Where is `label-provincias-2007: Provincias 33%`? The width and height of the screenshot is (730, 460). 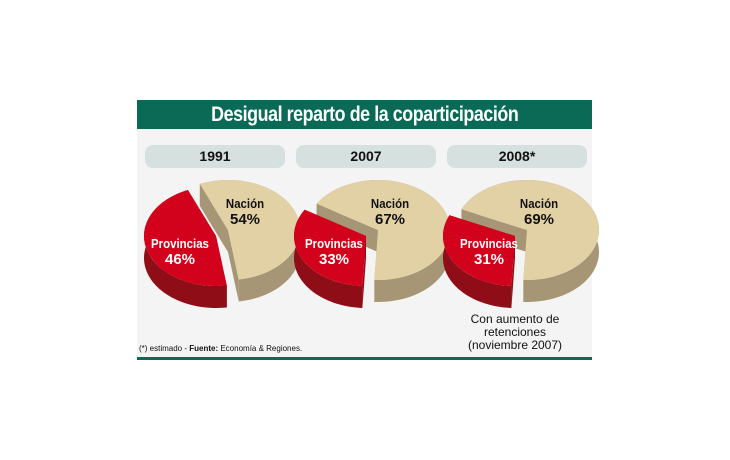
label-provincias-2007: Provincias 33% is located at coordinates (334, 252).